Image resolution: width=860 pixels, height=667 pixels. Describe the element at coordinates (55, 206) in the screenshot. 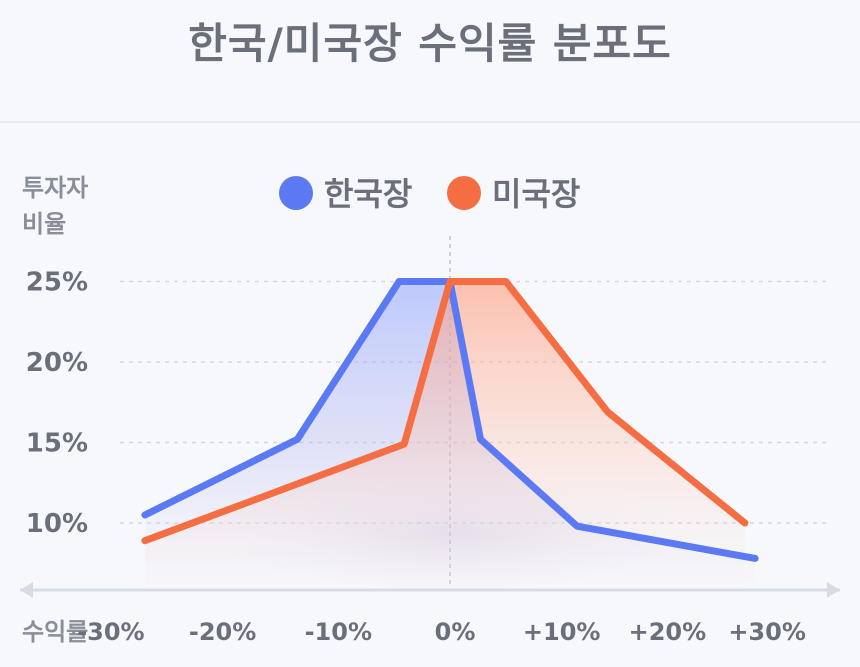

I see `y-axis-label: 투자자 비율` at that location.